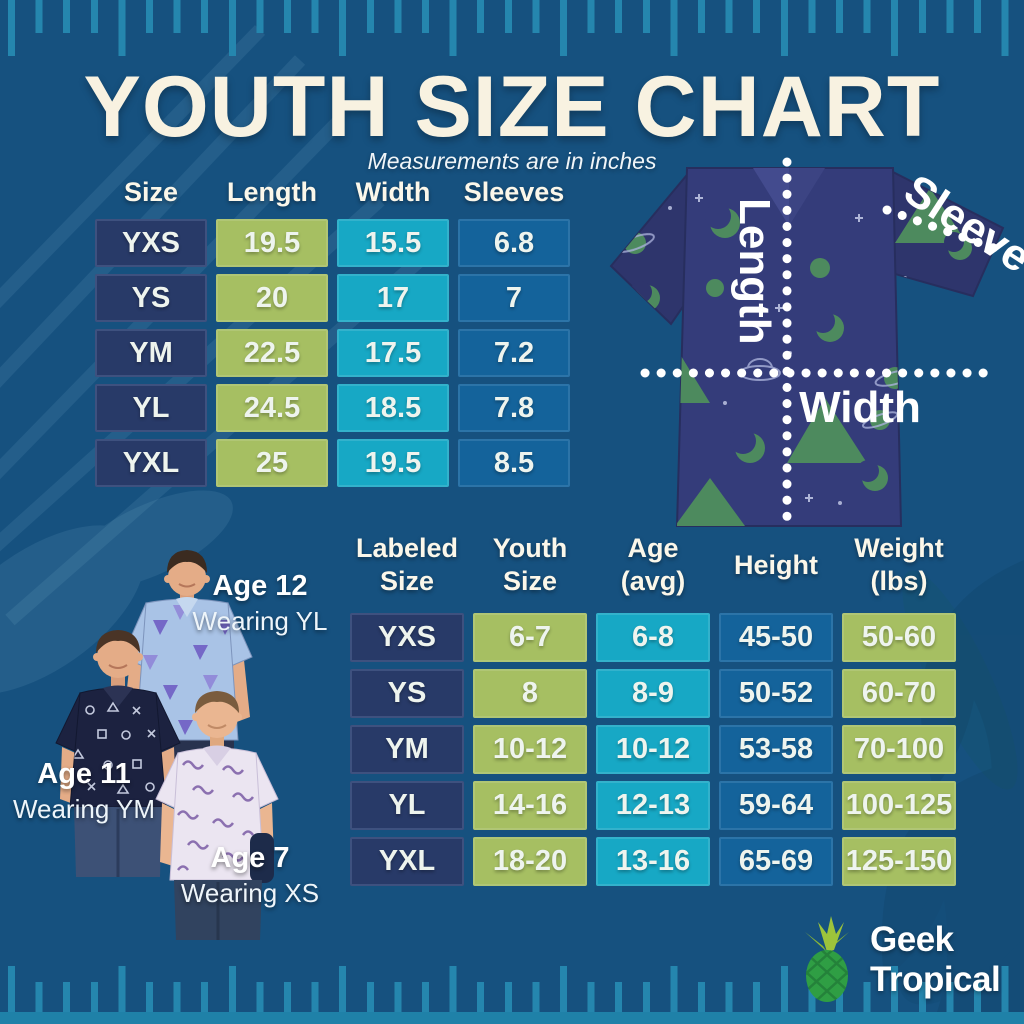 The width and height of the screenshot is (1024, 1024). Describe the element at coordinates (512, 28) in the screenshot. I see `ruler-top-decoration` at that location.